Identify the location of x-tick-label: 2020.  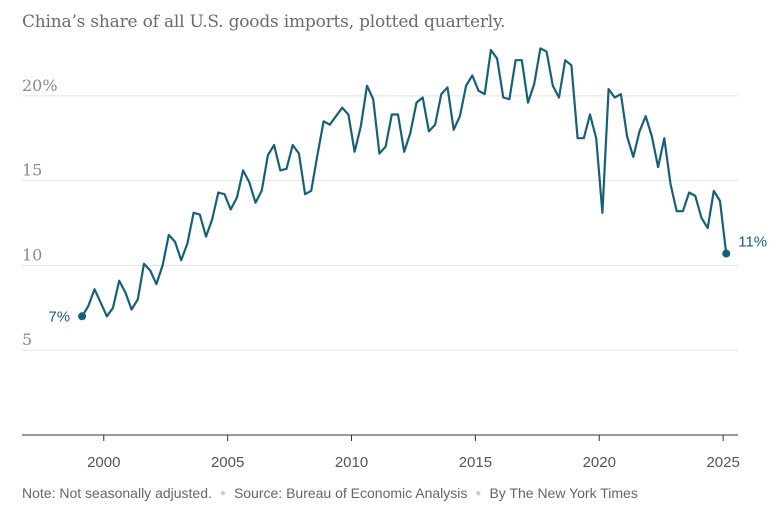
(599, 462).